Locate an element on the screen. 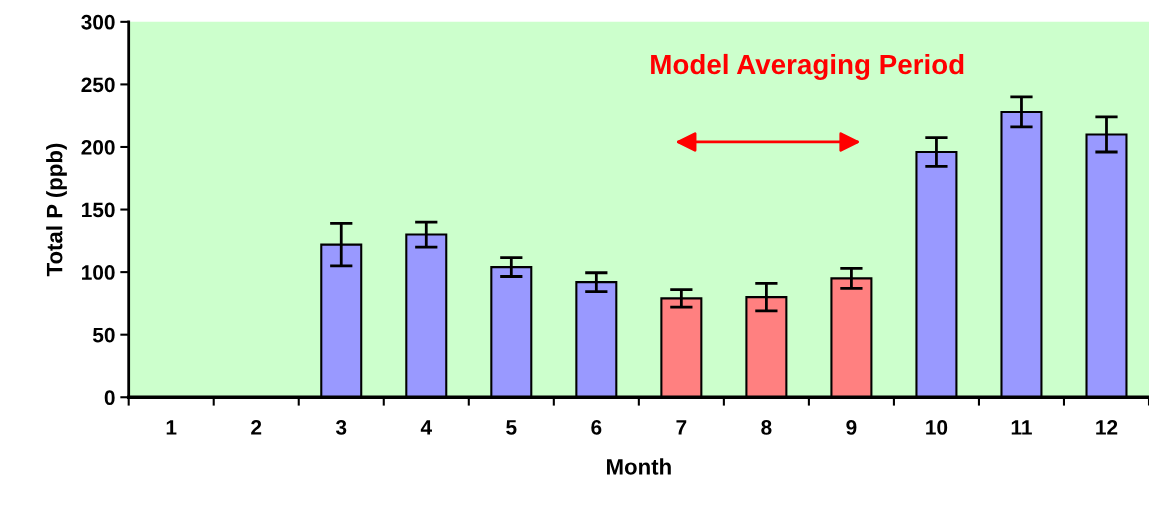 Image resolution: width=1149 pixels, height=508 pixels. x-tick-label: 9 is located at coordinates (851, 427).